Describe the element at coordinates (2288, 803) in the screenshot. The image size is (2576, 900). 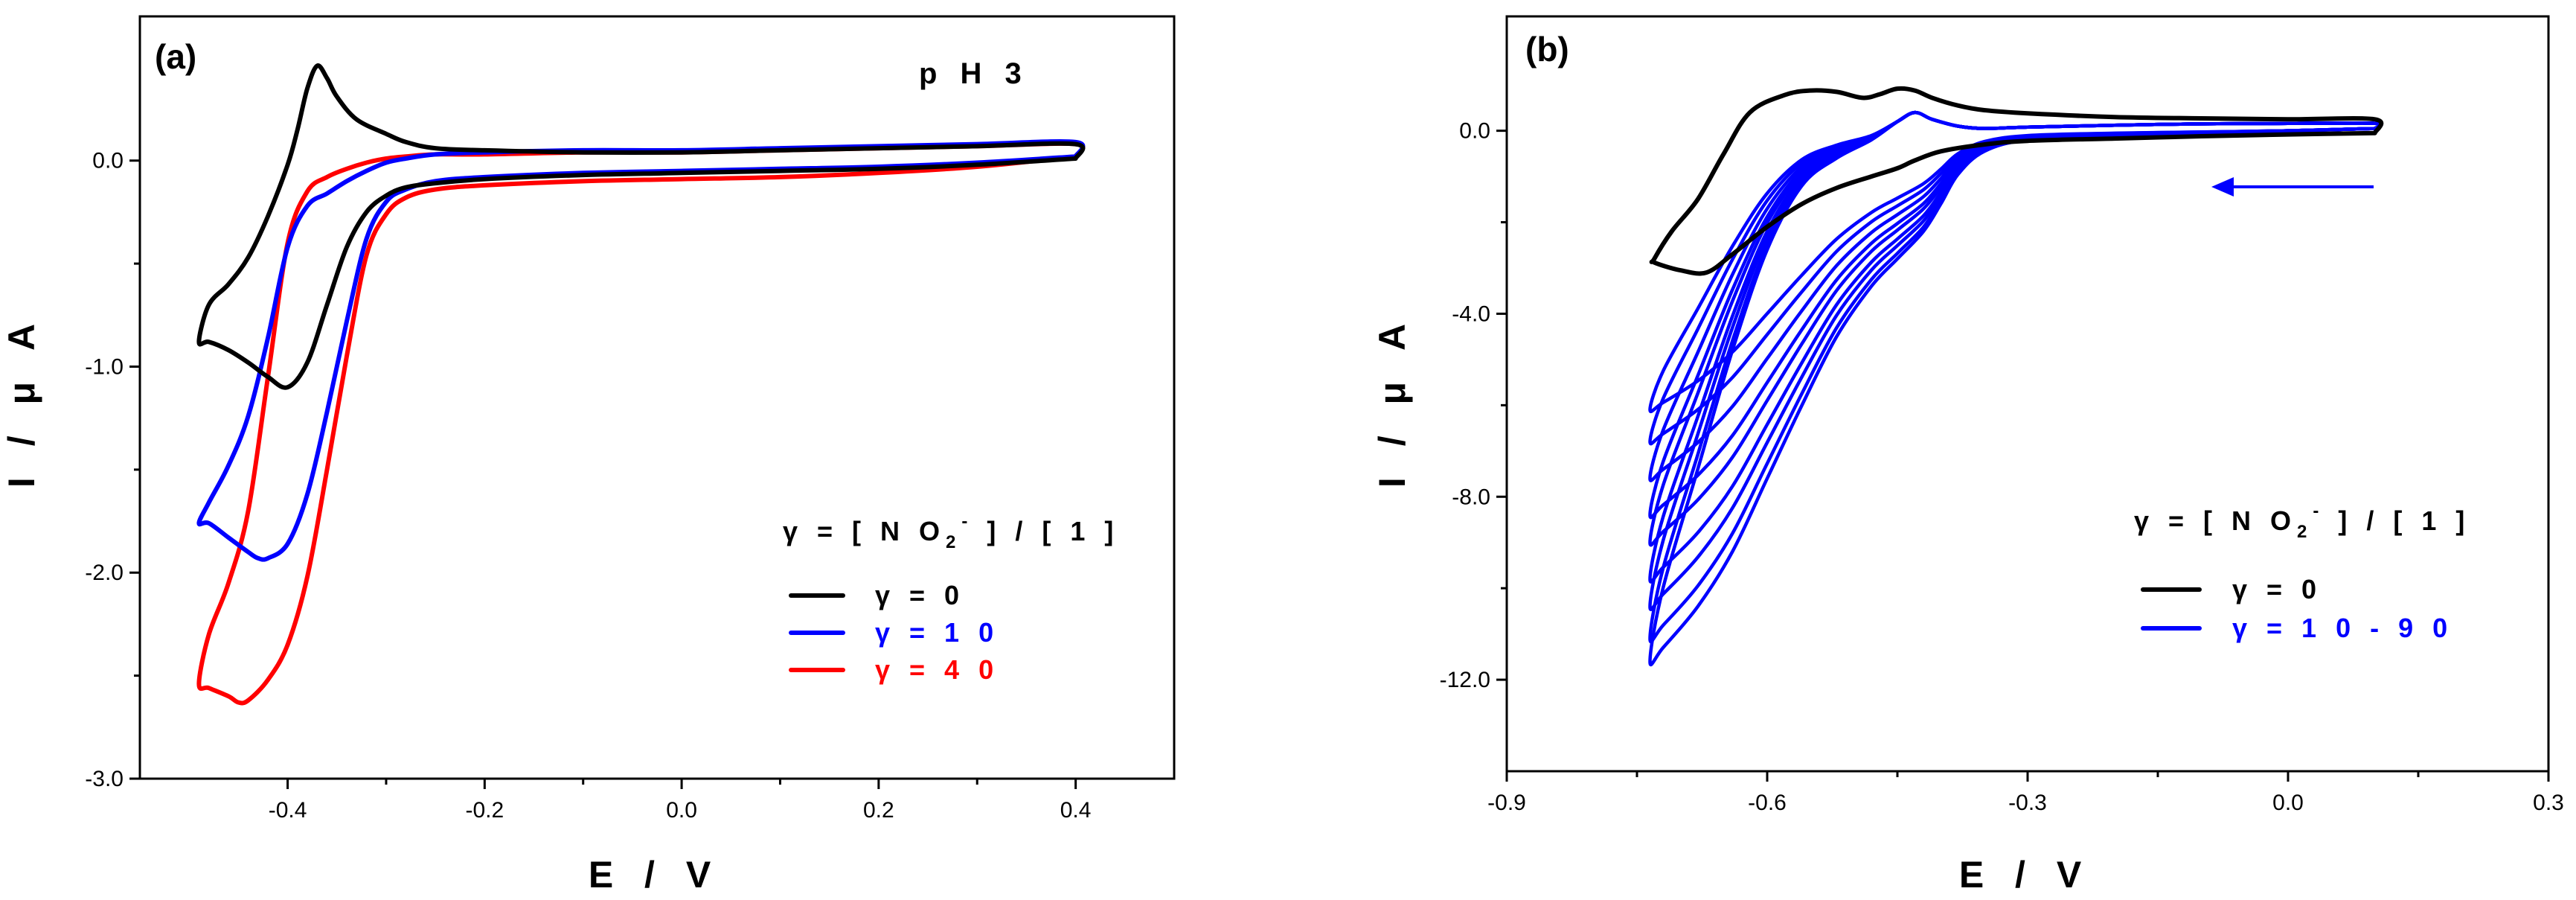
I see `panel-b-x-tick-label: 0.0` at that location.